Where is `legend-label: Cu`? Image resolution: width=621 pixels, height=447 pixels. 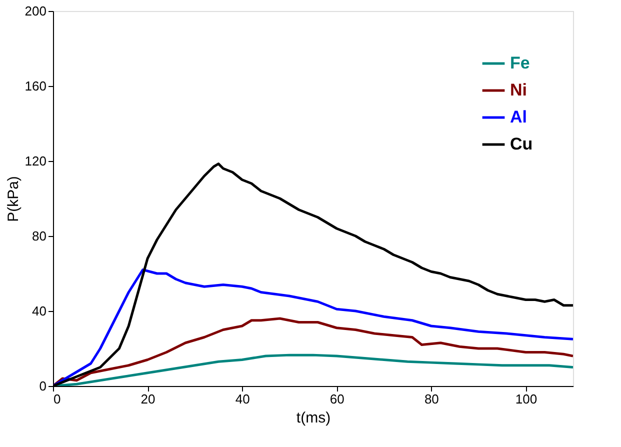
legend-label: Cu is located at coordinates (521, 144).